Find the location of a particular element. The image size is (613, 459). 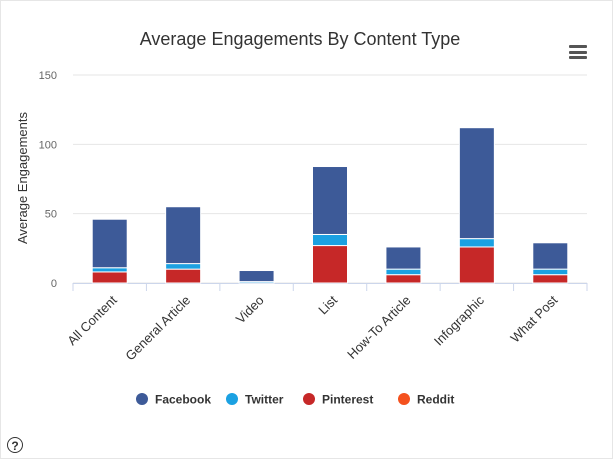

help-icon: ? is located at coordinates (15, 445).